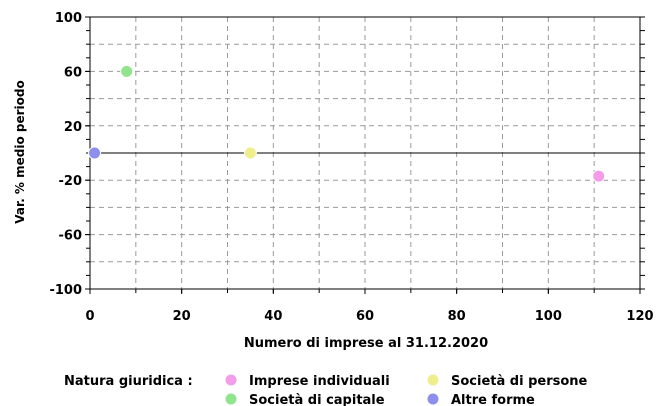 The image size is (660, 406). I want to click on legend-label-societa-di-persone: Società di persone, so click(519, 381).